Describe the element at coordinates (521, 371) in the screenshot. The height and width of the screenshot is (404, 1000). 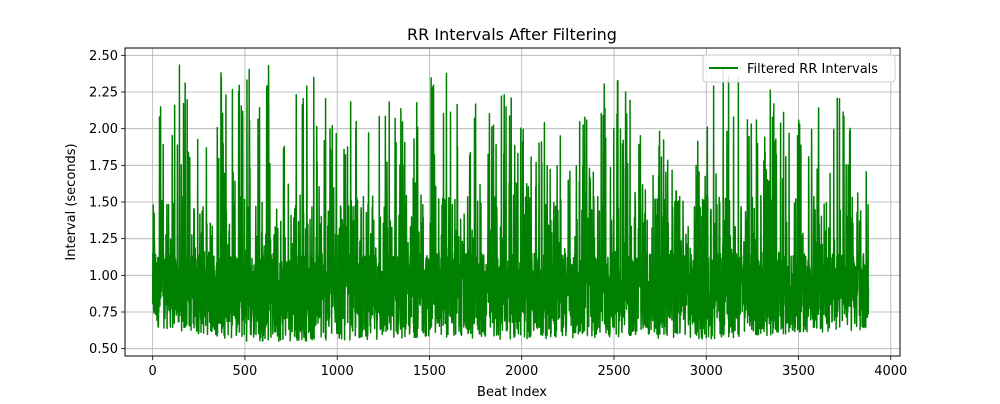
I see `x-tick-label: 2000` at that location.